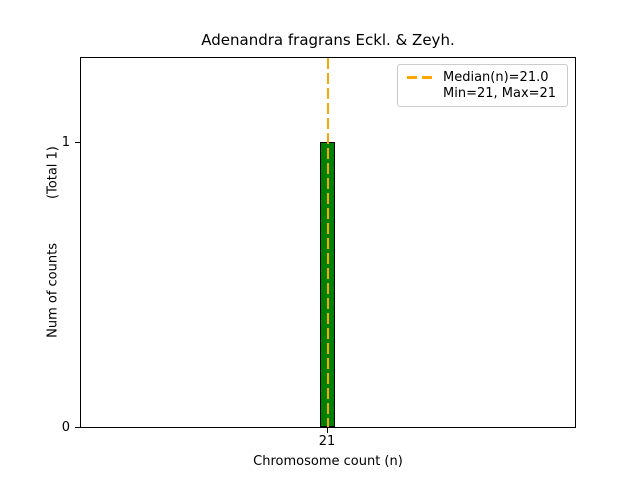 The height and width of the screenshot is (480, 640). I want to click on x-tick-label-21: 21, so click(327, 441).